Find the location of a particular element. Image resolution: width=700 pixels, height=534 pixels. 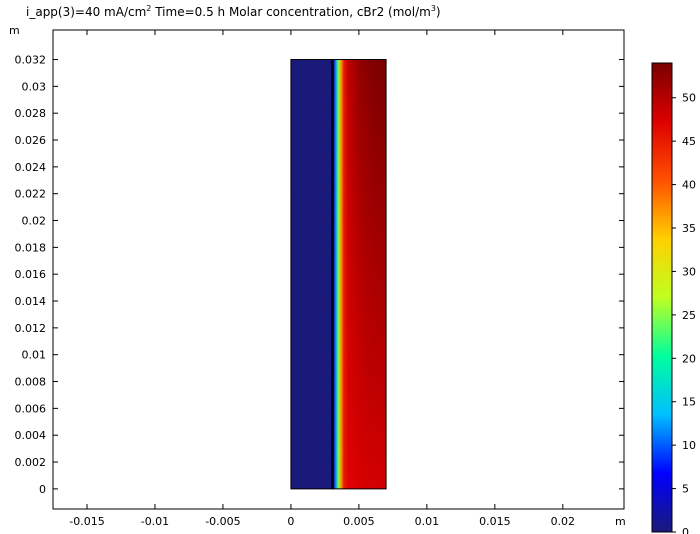

y-tick-label: 0 is located at coordinates (42, 489).